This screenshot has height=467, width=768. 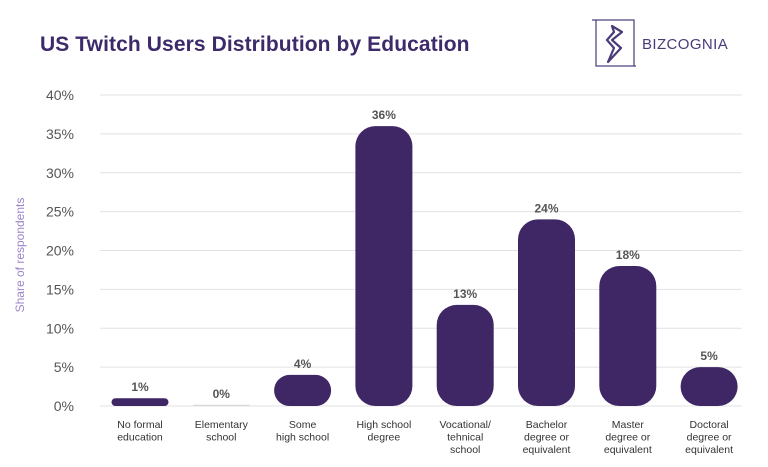 I want to click on y-axis-label: Share of respondents, so click(x=20, y=255).